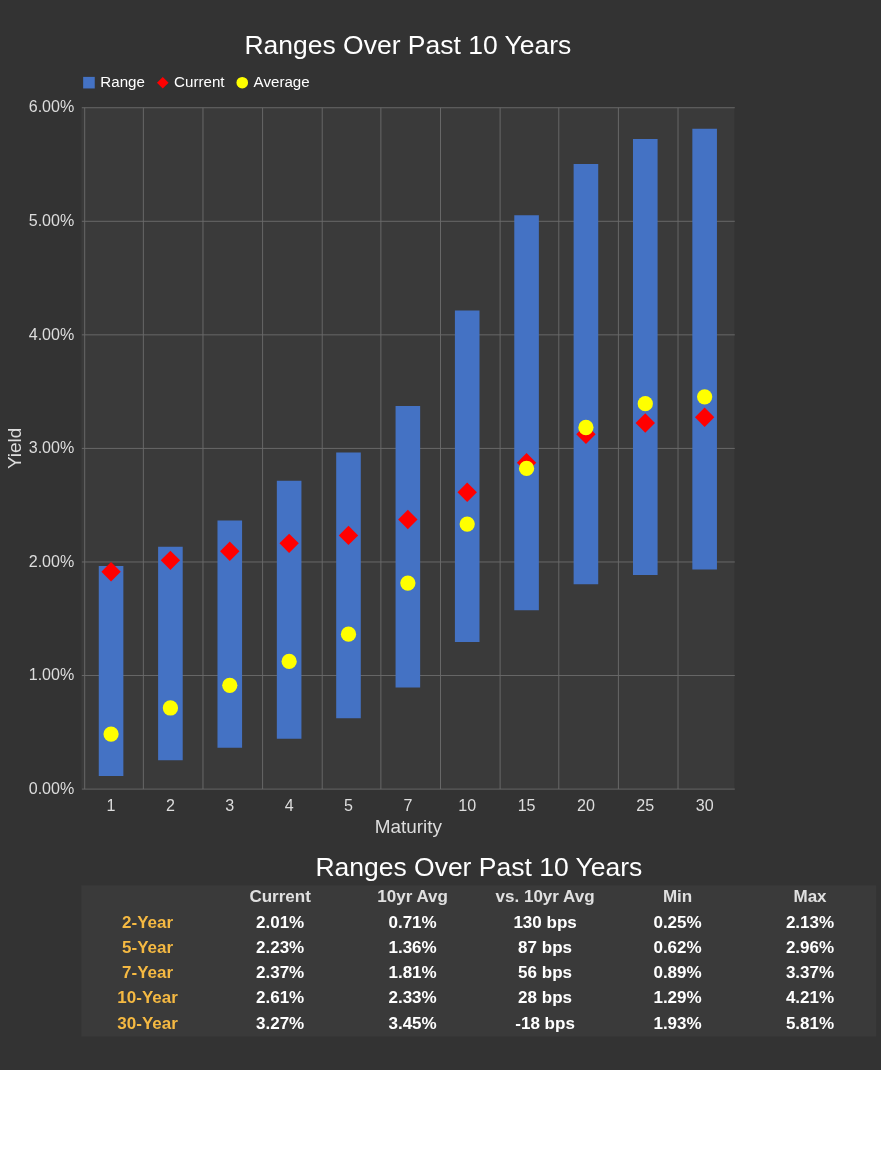  What do you see at coordinates (479, 866) in the screenshot?
I see `text: Ranges Over Past 10 Years` at bounding box center [479, 866].